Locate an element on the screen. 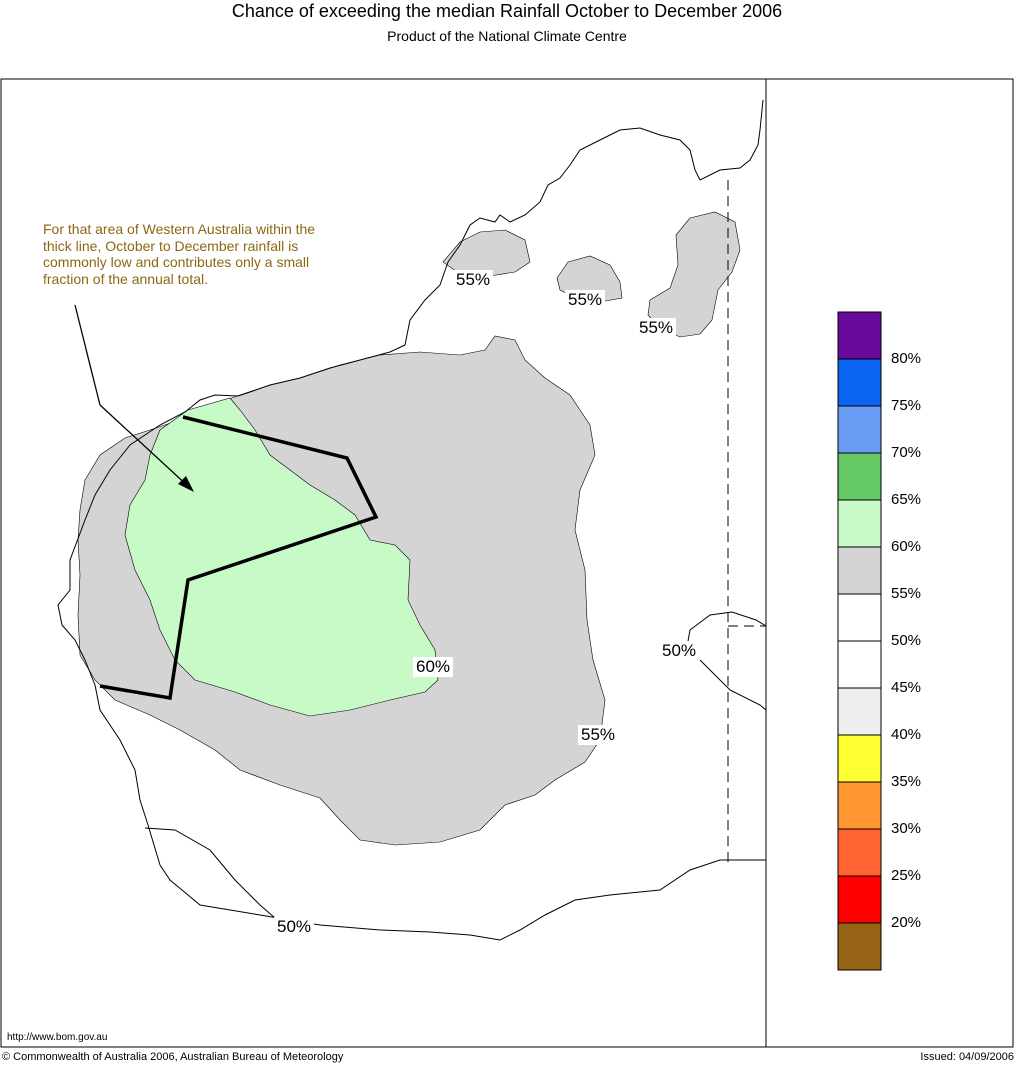  chart-subtitle: Product of the National Climate Centre is located at coordinates (507, 36).